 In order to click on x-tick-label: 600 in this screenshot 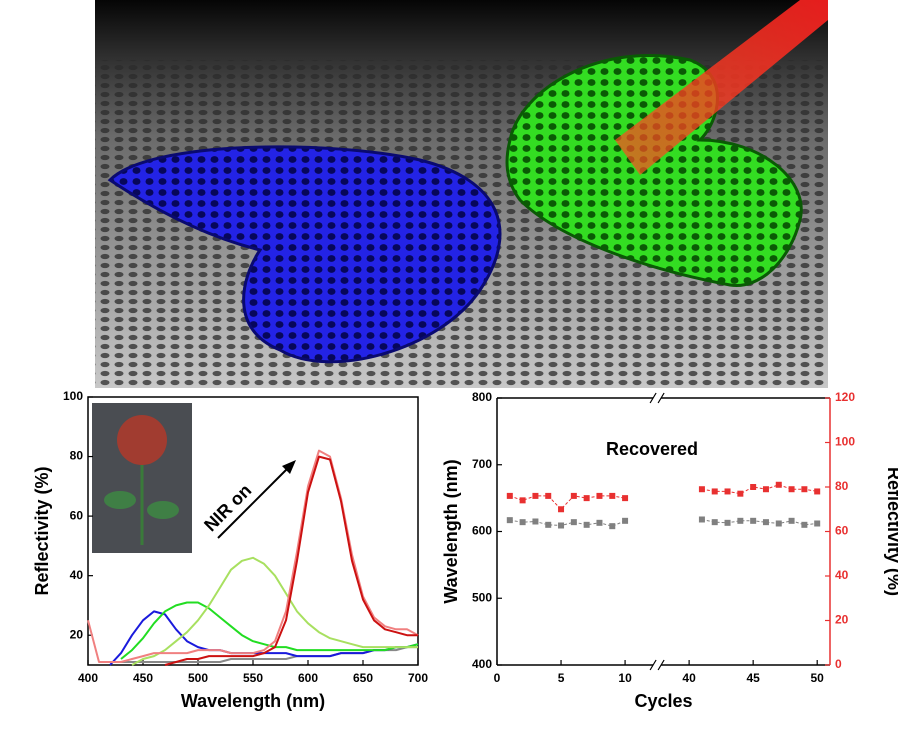, I will do `click(308, 678)`.